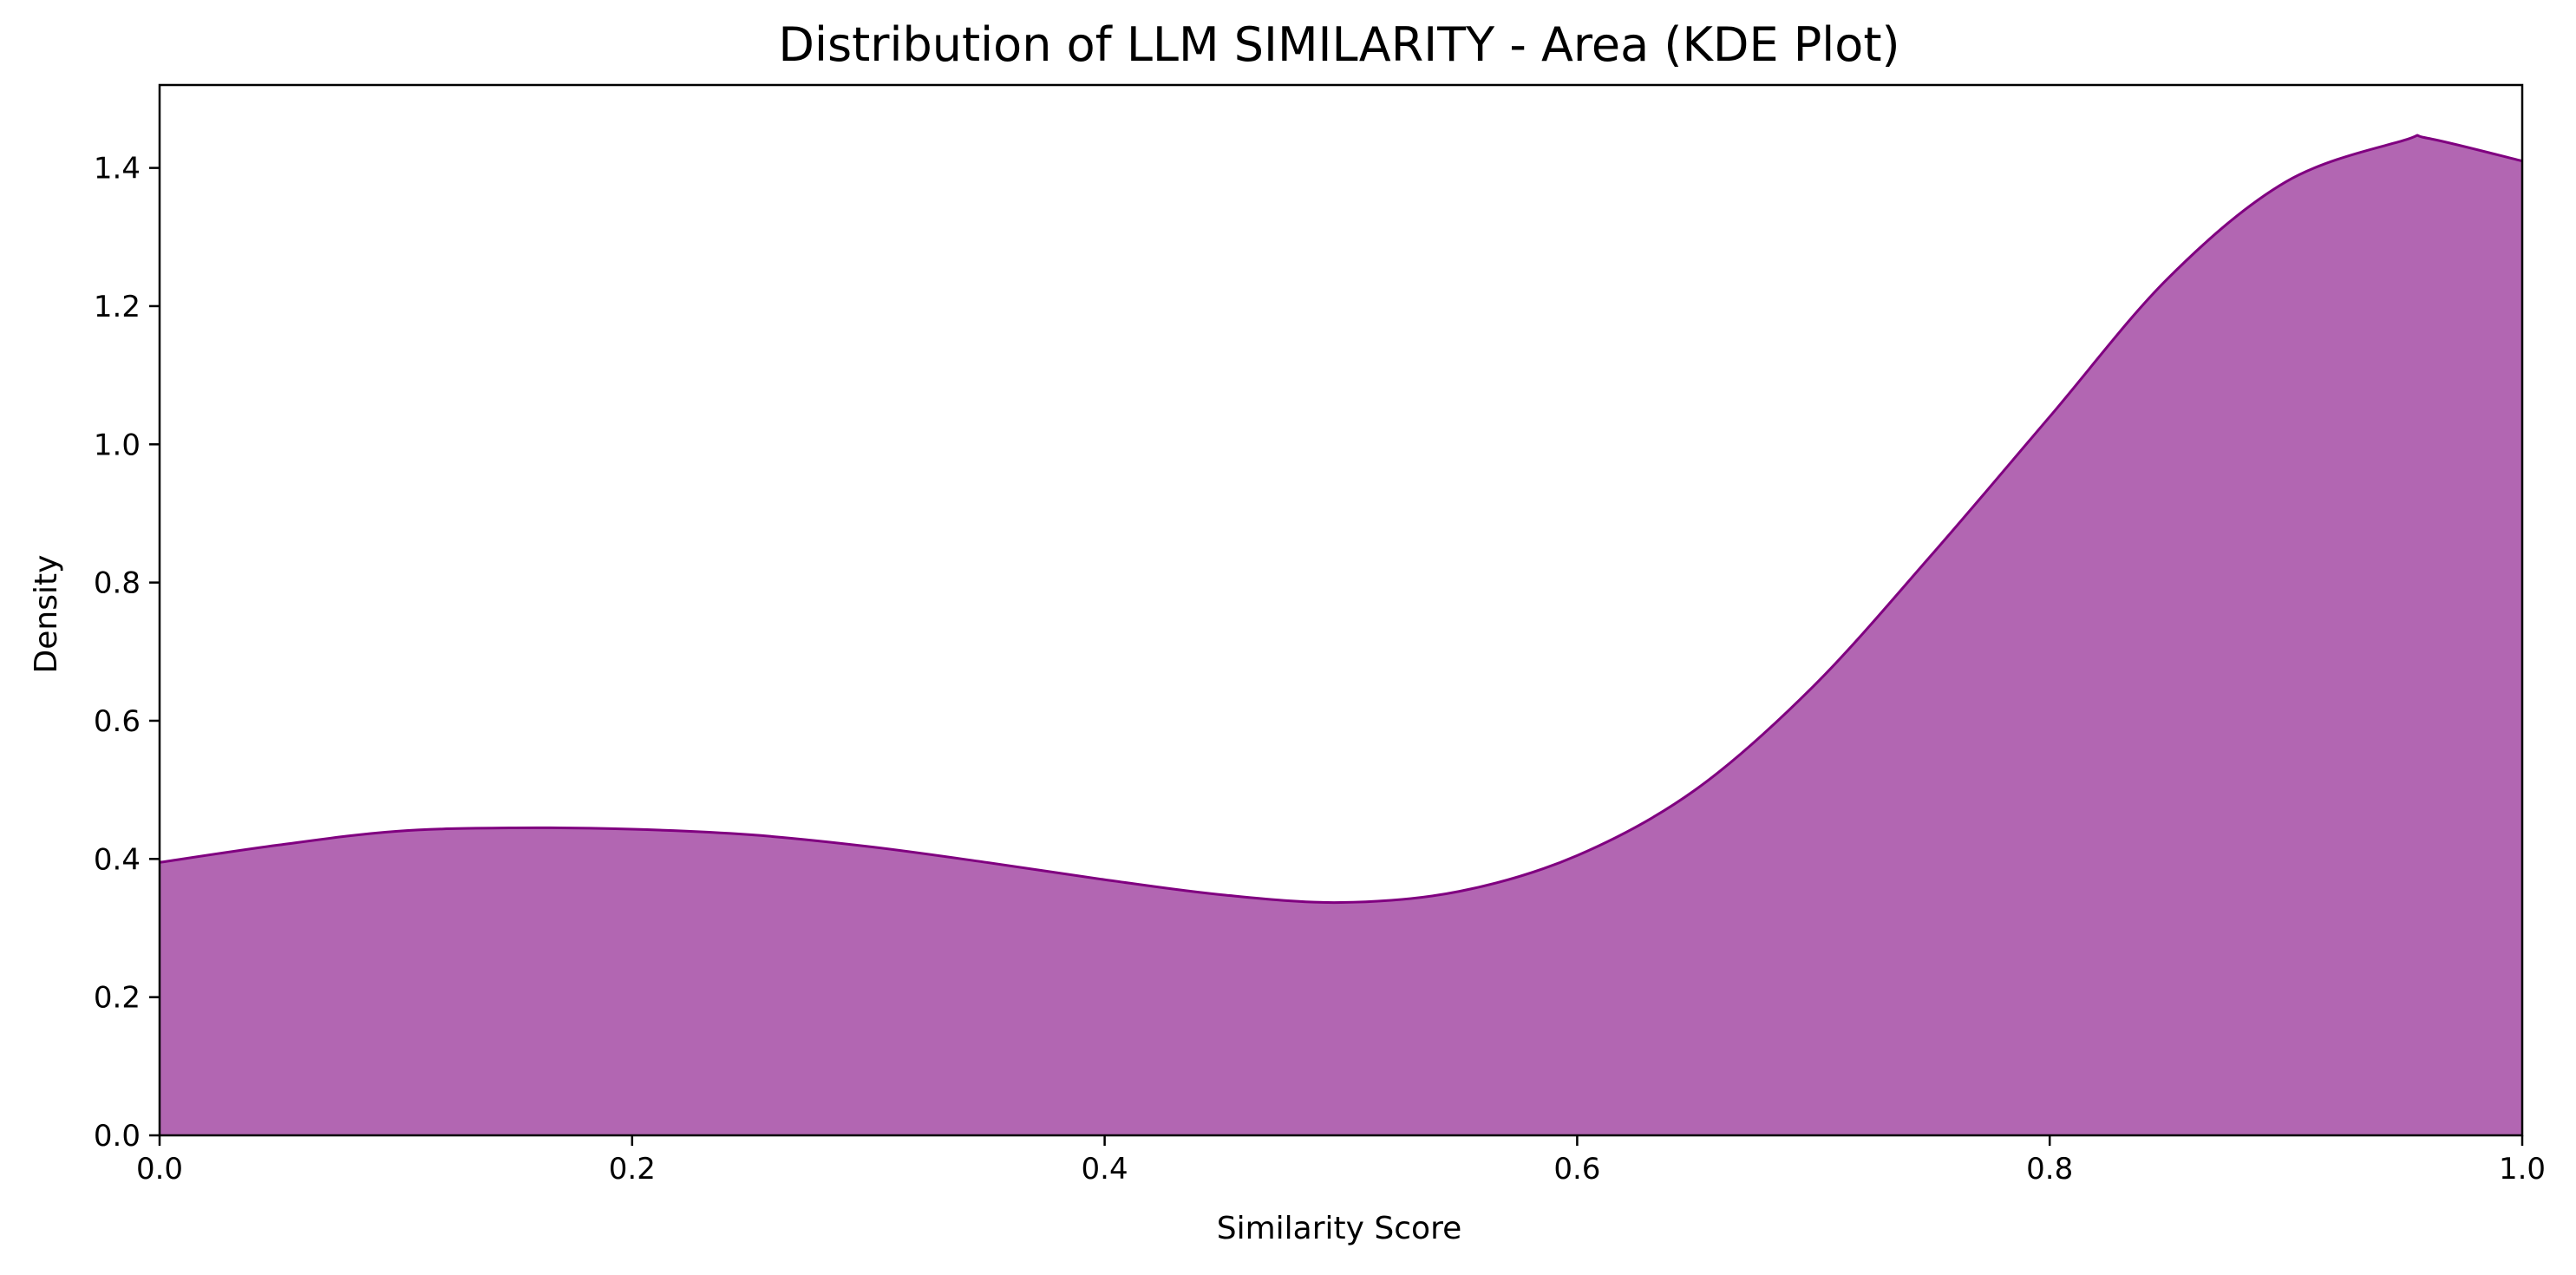 The height and width of the screenshot is (1275, 2576). What do you see at coordinates (159, 1169) in the screenshot?
I see `x-tick-label: 0.0` at bounding box center [159, 1169].